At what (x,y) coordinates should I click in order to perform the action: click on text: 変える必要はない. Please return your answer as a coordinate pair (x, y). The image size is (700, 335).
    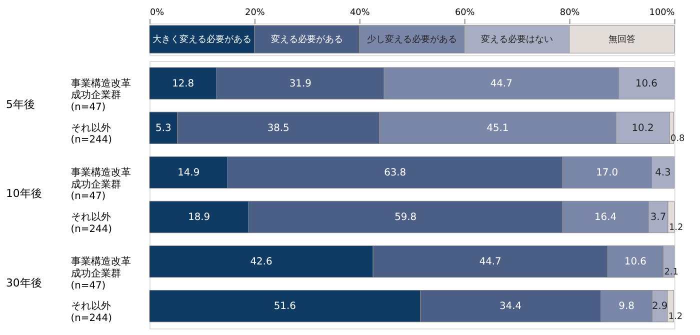
    Looking at the image, I should click on (516, 40).